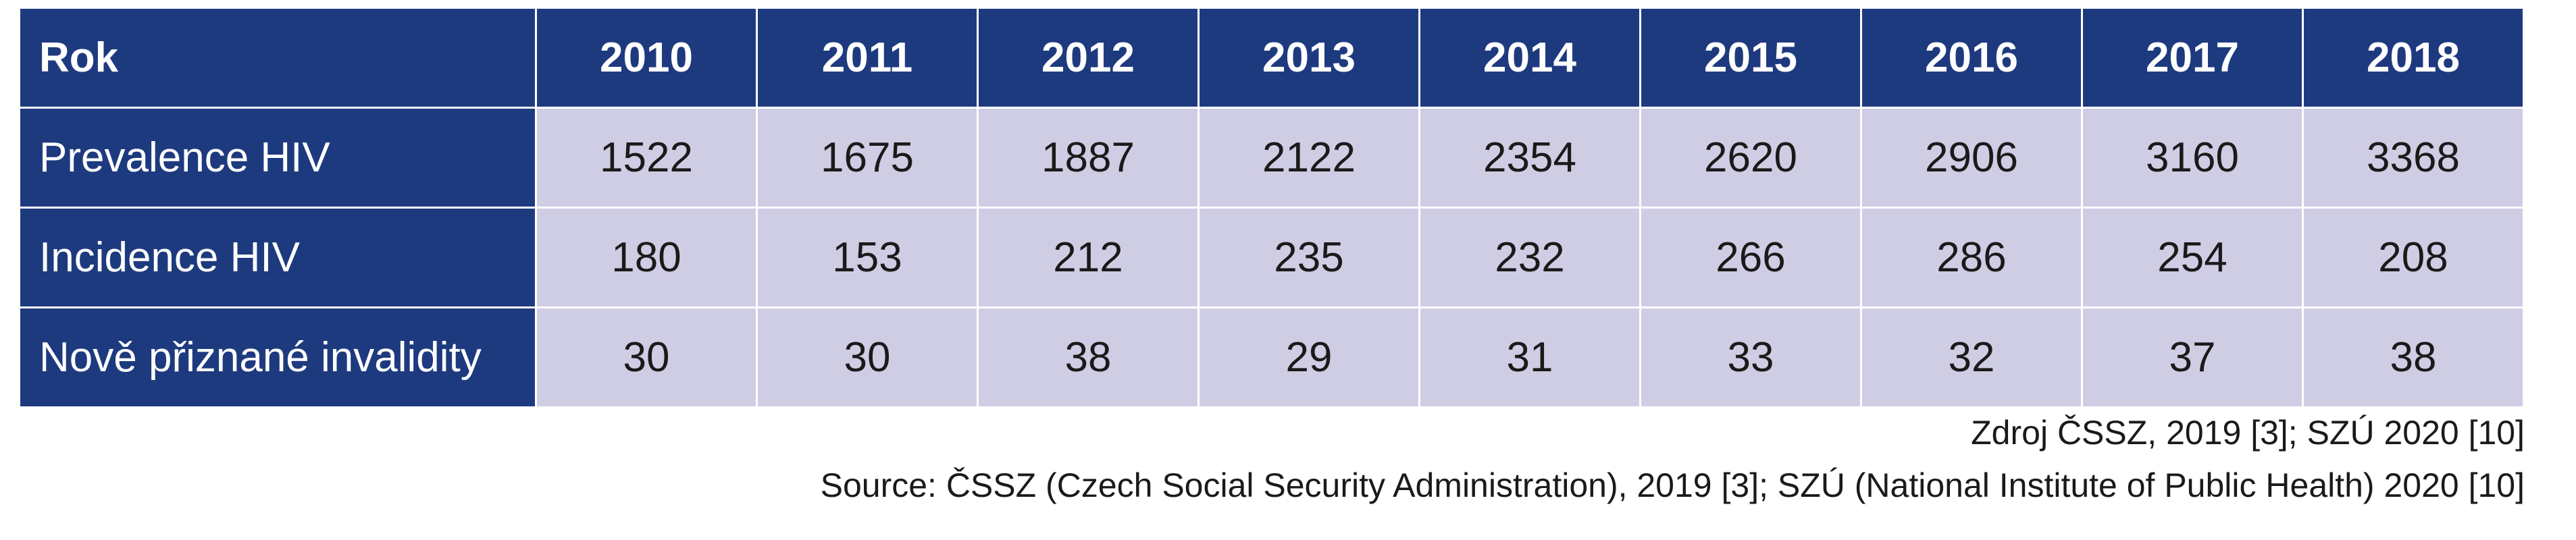 This screenshot has width=2576, height=540. What do you see at coordinates (867, 58) in the screenshot?
I see `year-header: 2011` at bounding box center [867, 58].